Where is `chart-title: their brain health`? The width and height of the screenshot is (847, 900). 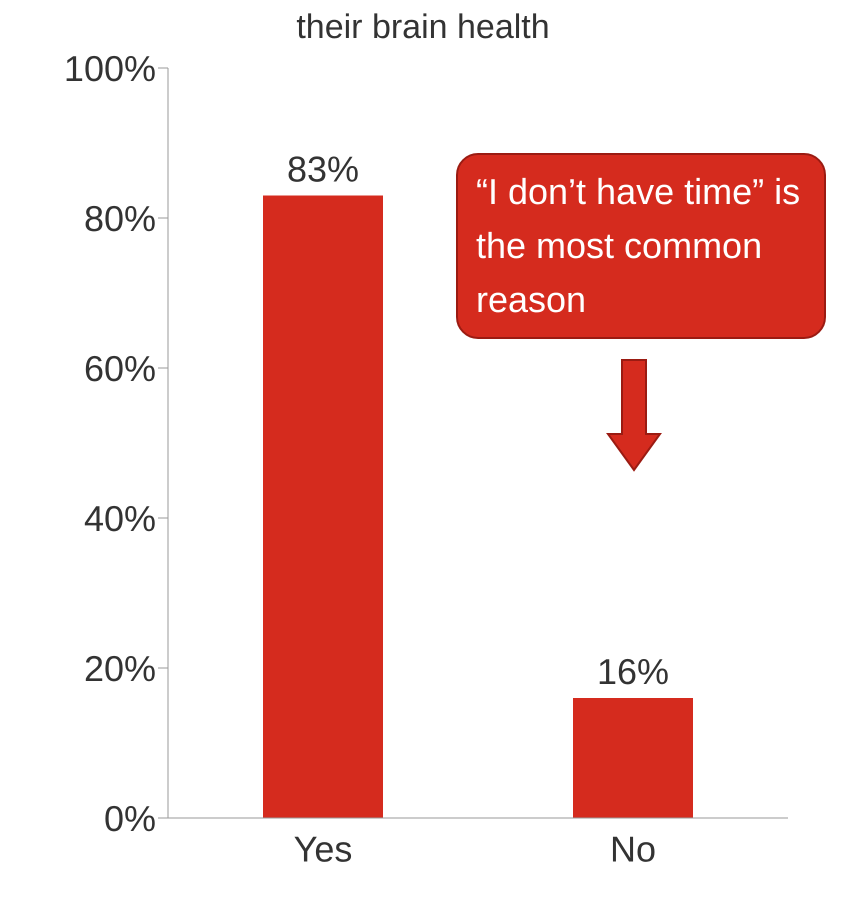
chart-title: their brain health is located at coordinates (423, 27).